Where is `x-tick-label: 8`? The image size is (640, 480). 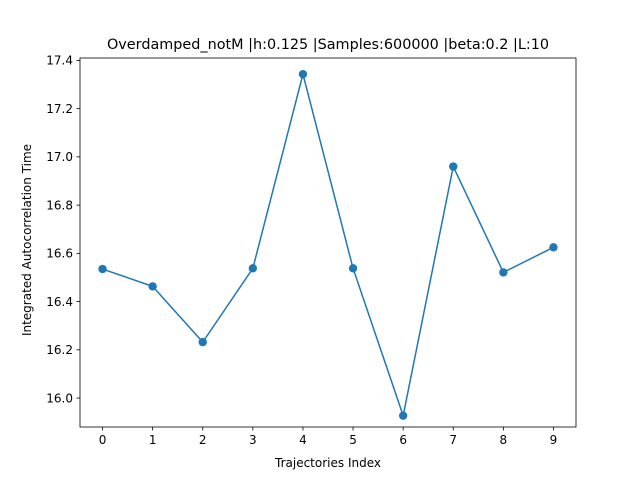 x-tick-label: 8 is located at coordinates (504, 440).